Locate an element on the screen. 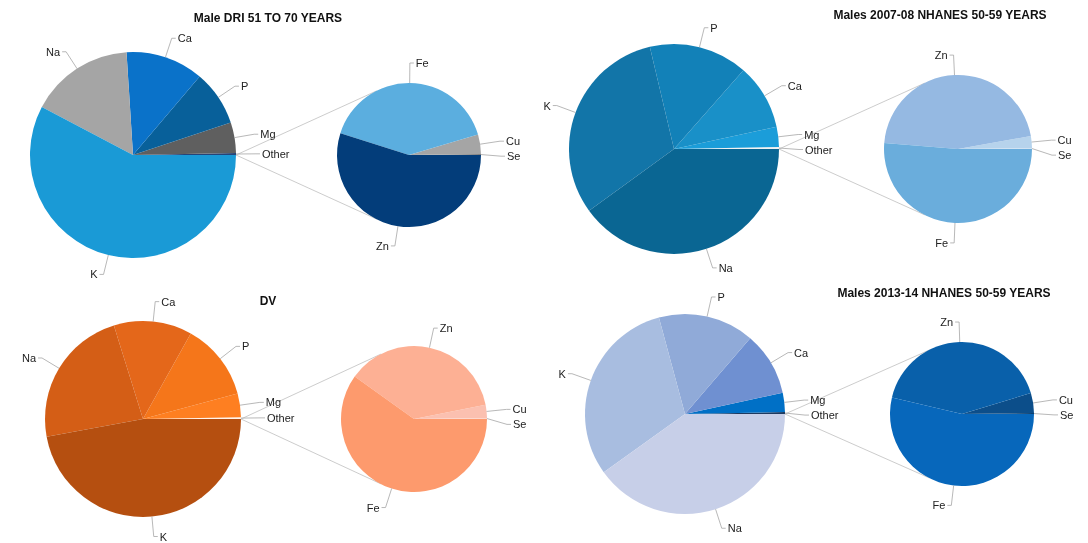 This screenshot has height=543, width=1088. text: Males 2007-08 NHANES 50-59 YEARS is located at coordinates (940, 15).